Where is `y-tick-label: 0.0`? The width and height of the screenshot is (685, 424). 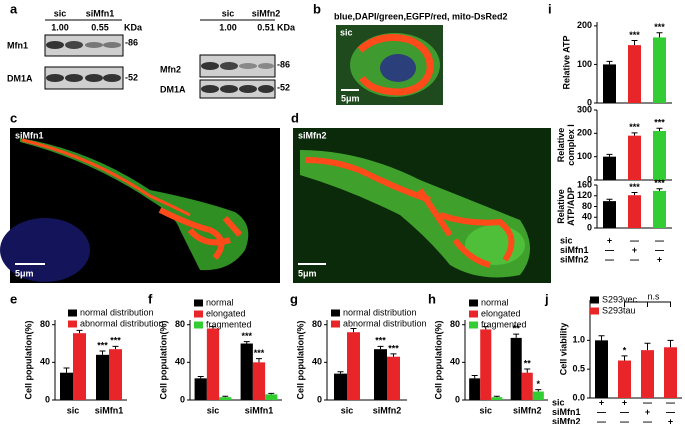
y-tick-label: 0.0 is located at coordinates (578, 397).